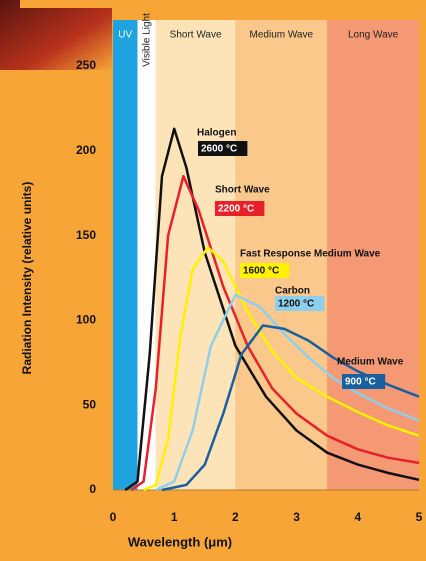 The width and height of the screenshot is (426, 561). I want to click on band-label: Long Wave, so click(373, 35).